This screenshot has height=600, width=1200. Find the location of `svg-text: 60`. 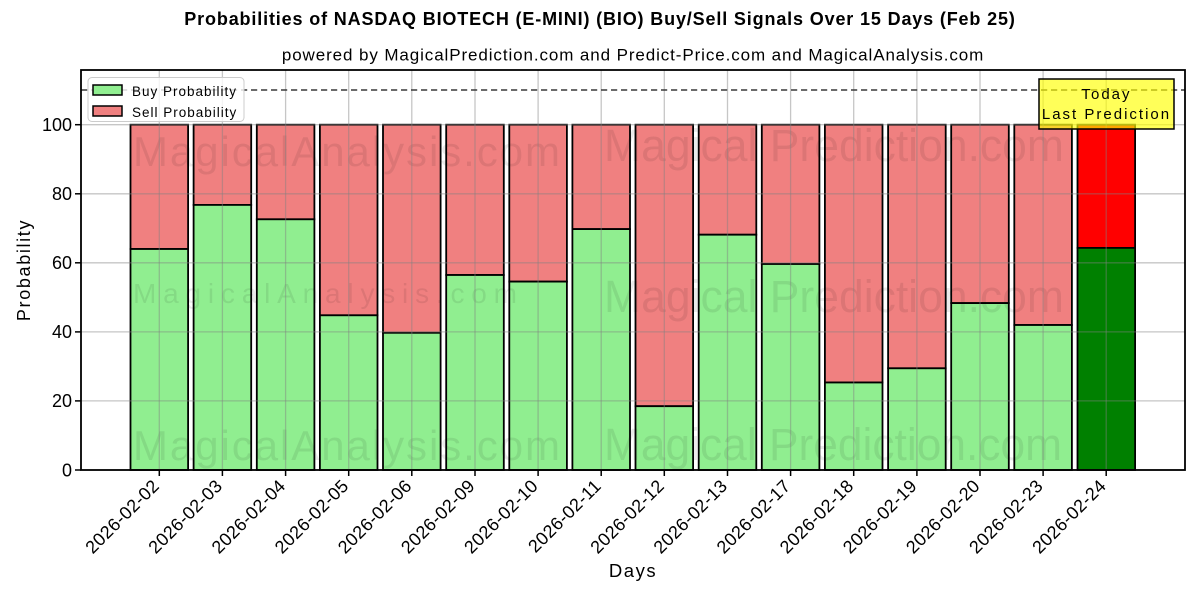

svg-text: 60 is located at coordinates (62, 263).